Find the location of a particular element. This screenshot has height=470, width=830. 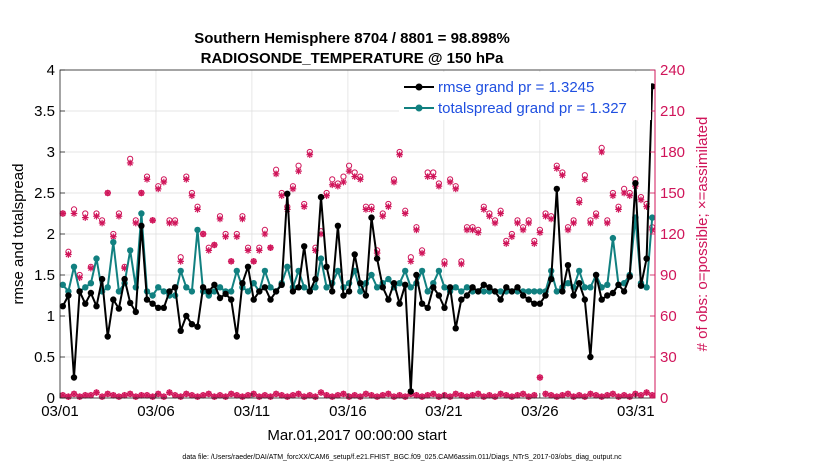

y-tick-label: 3 is located at coordinates (51, 152).